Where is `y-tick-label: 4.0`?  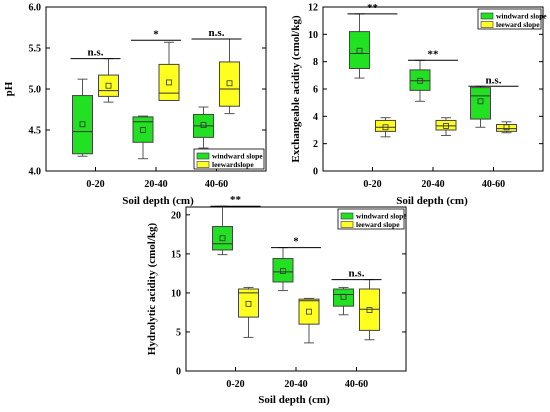
y-tick-label: 4.0 is located at coordinates (35, 172).